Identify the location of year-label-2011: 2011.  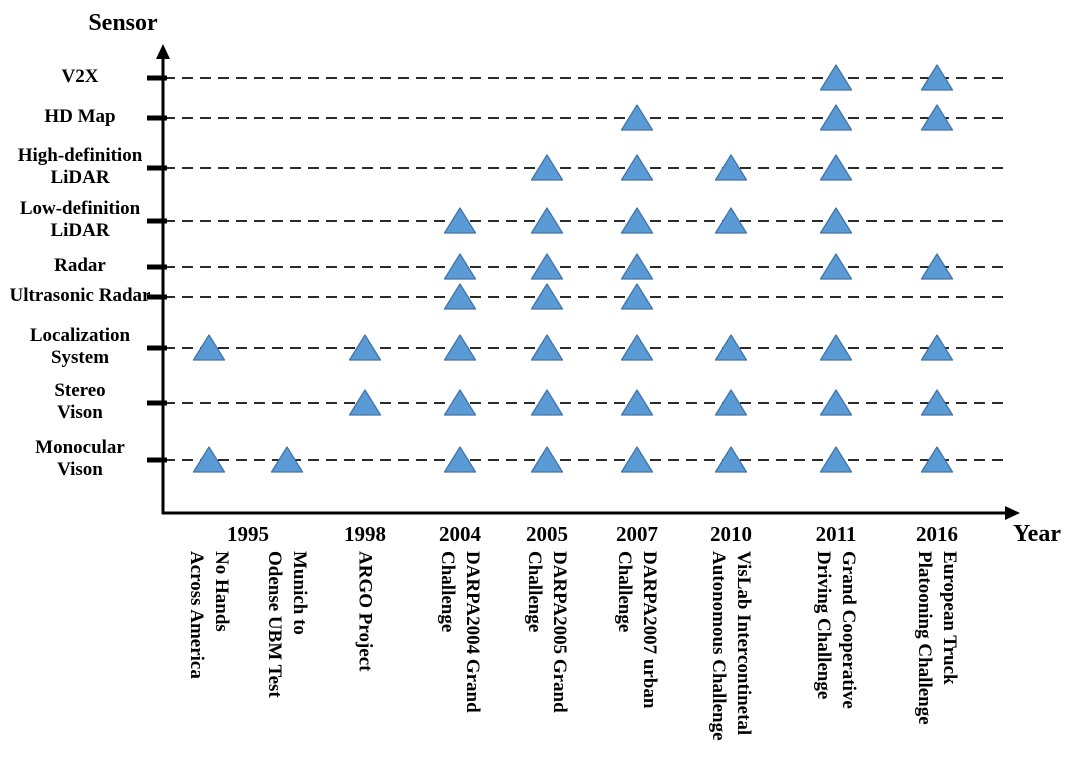
(836, 534).